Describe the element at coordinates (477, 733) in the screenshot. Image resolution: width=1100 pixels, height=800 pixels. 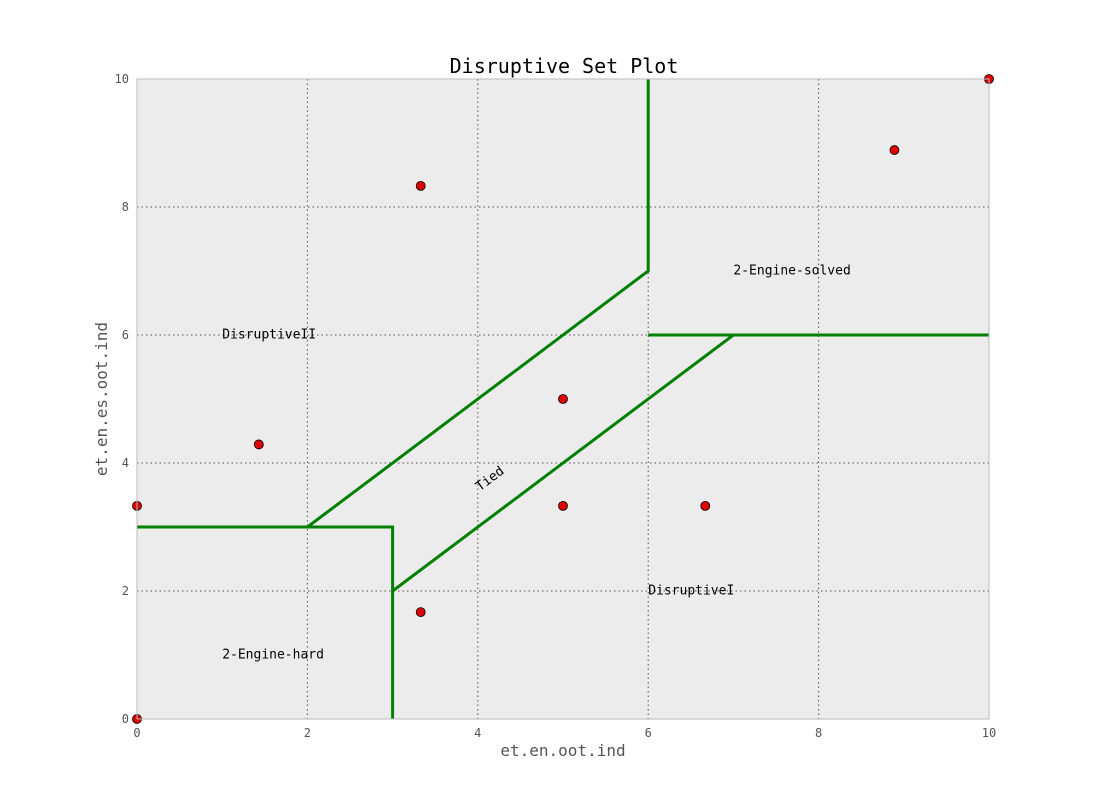
I see `x-tick-label: 4` at that location.